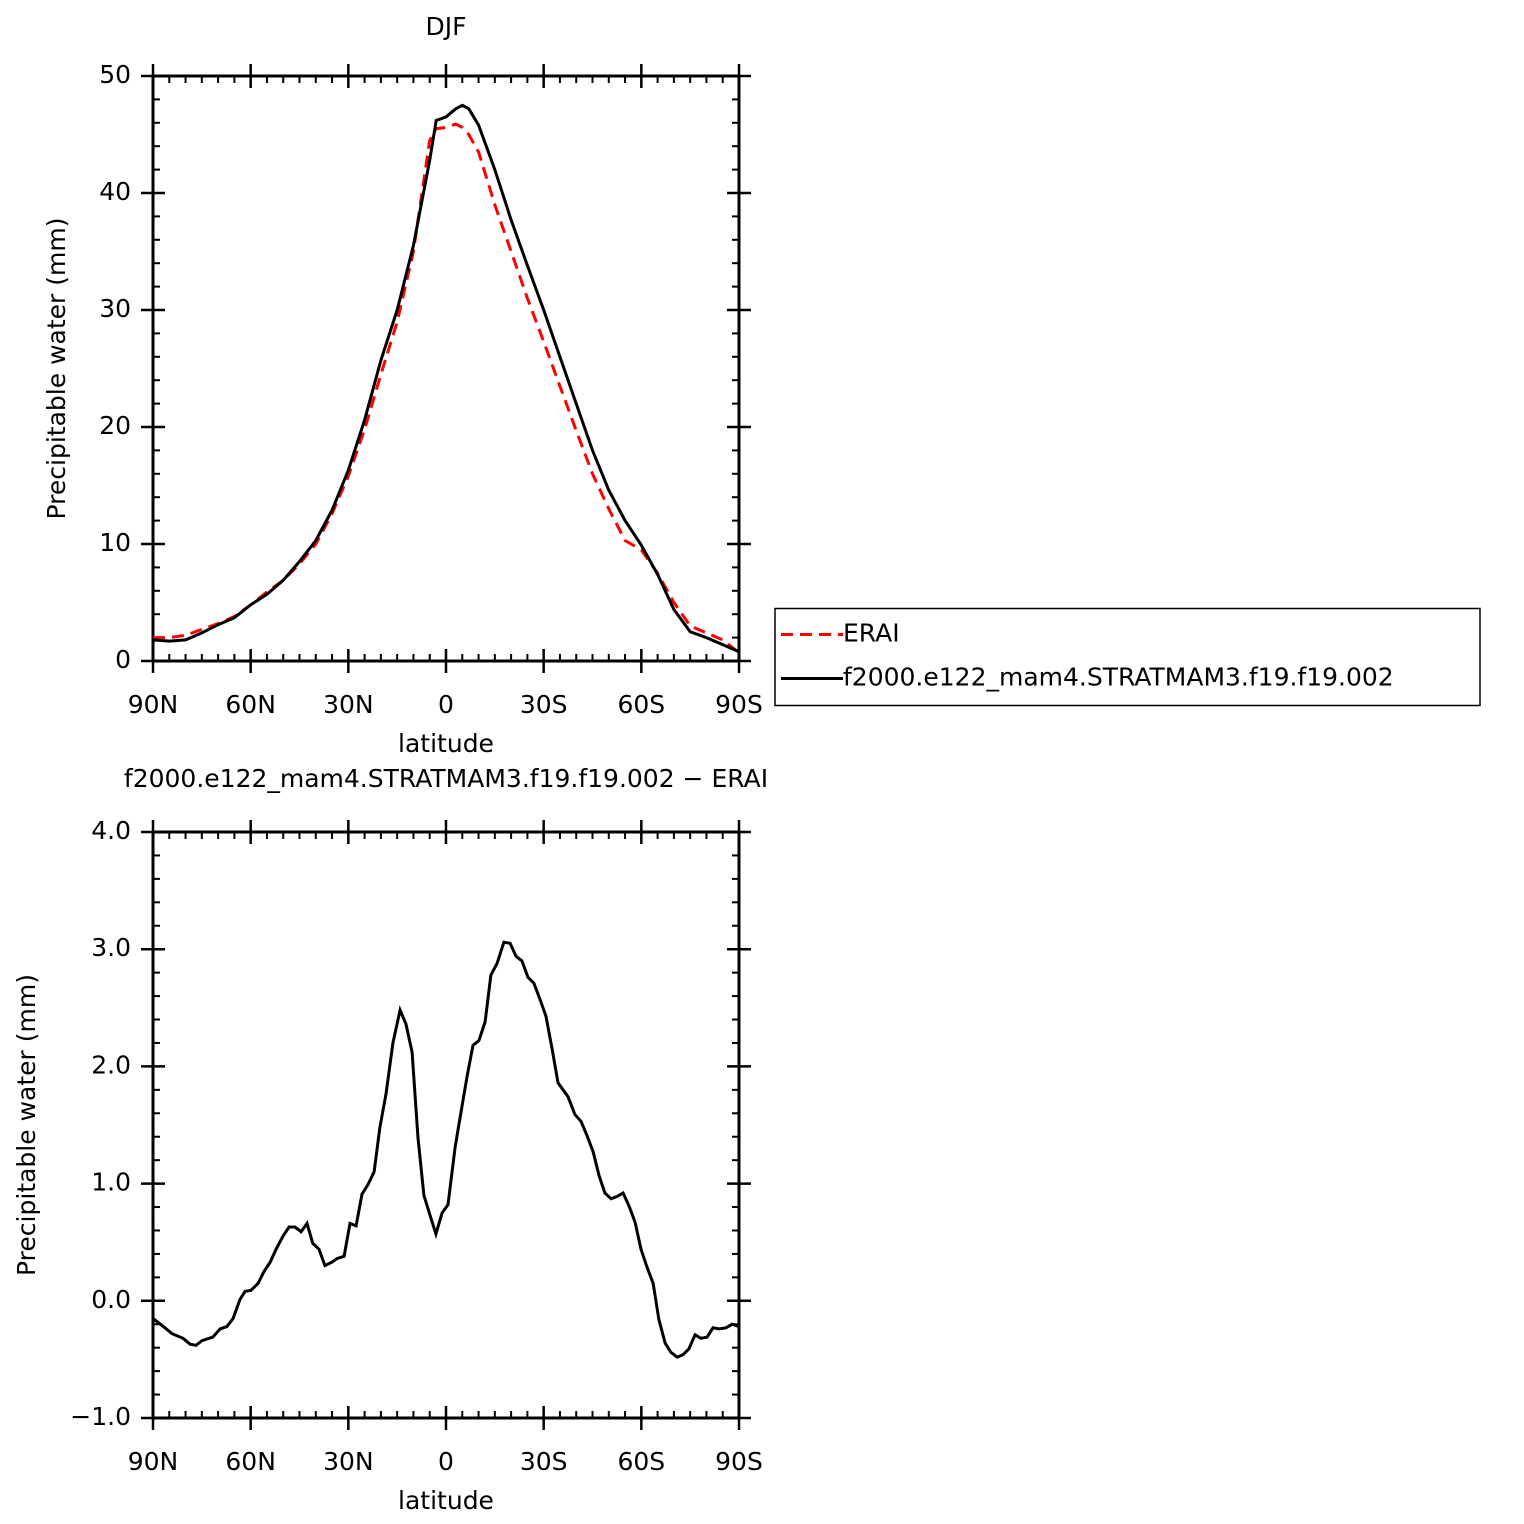 The image size is (1524, 1524). Describe the element at coordinates (111, 1182) in the screenshot. I see `y-tick-label: 1.0` at that location.